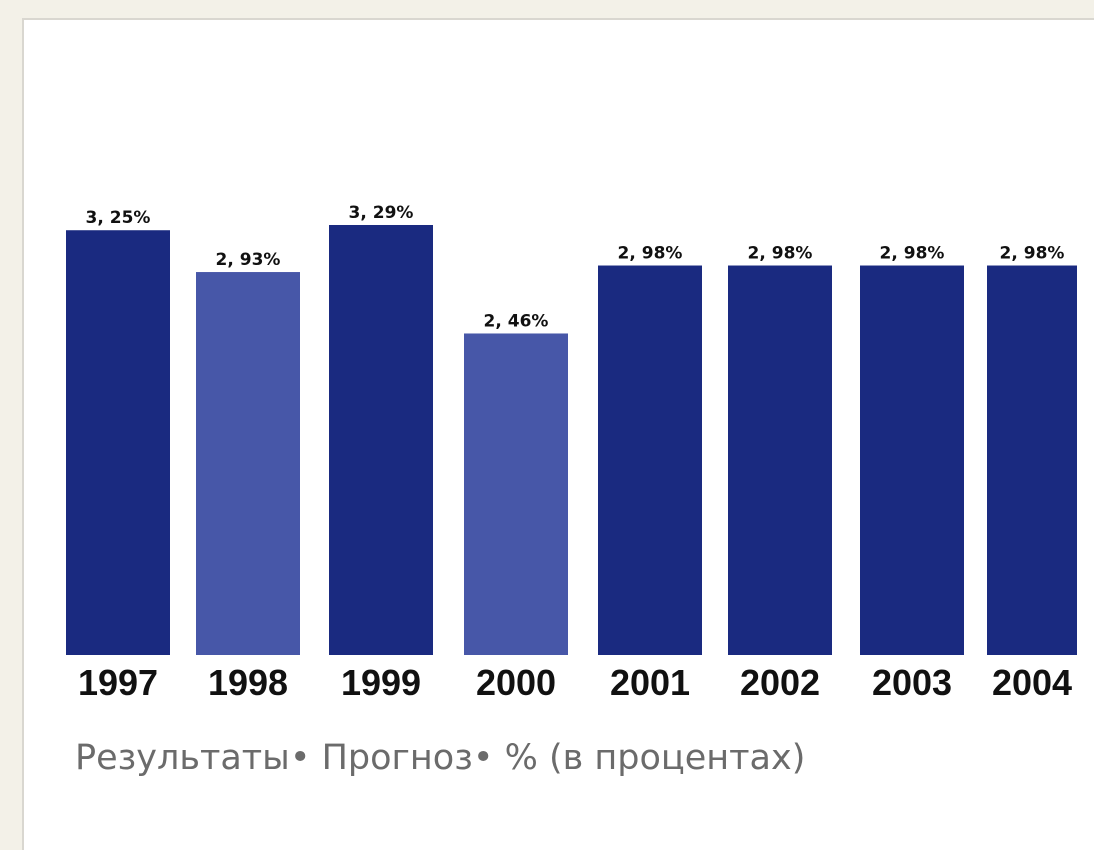  What do you see at coordinates (248, 260) in the screenshot?
I see `value-label-1998: 2, 93%` at bounding box center [248, 260].